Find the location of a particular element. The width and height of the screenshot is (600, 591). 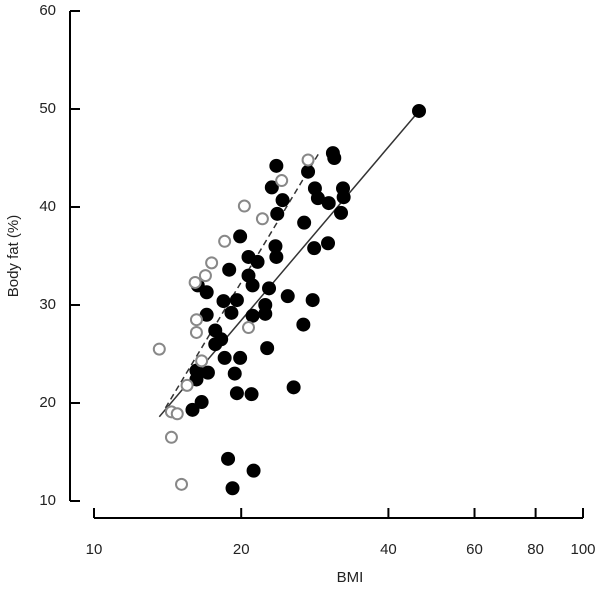

x-tick-label: 10 is located at coordinates (94, 549).